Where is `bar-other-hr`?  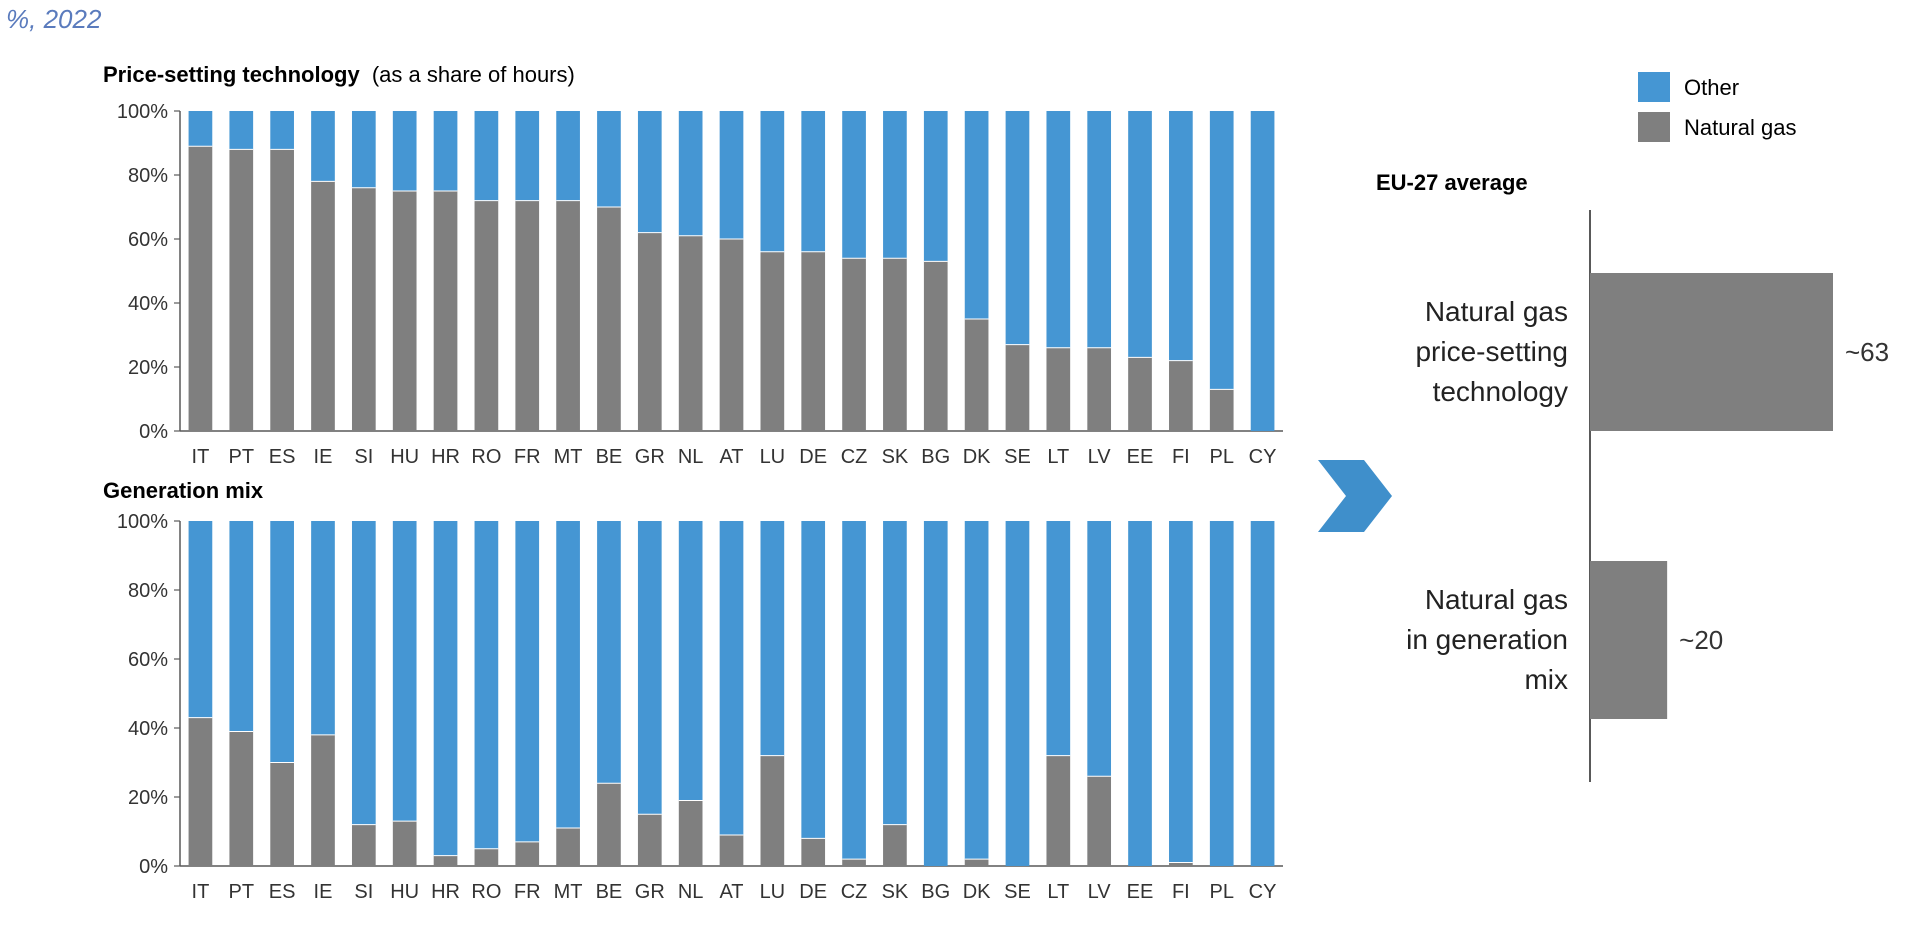 bar-other-hr is located at coordinates (445, 688).